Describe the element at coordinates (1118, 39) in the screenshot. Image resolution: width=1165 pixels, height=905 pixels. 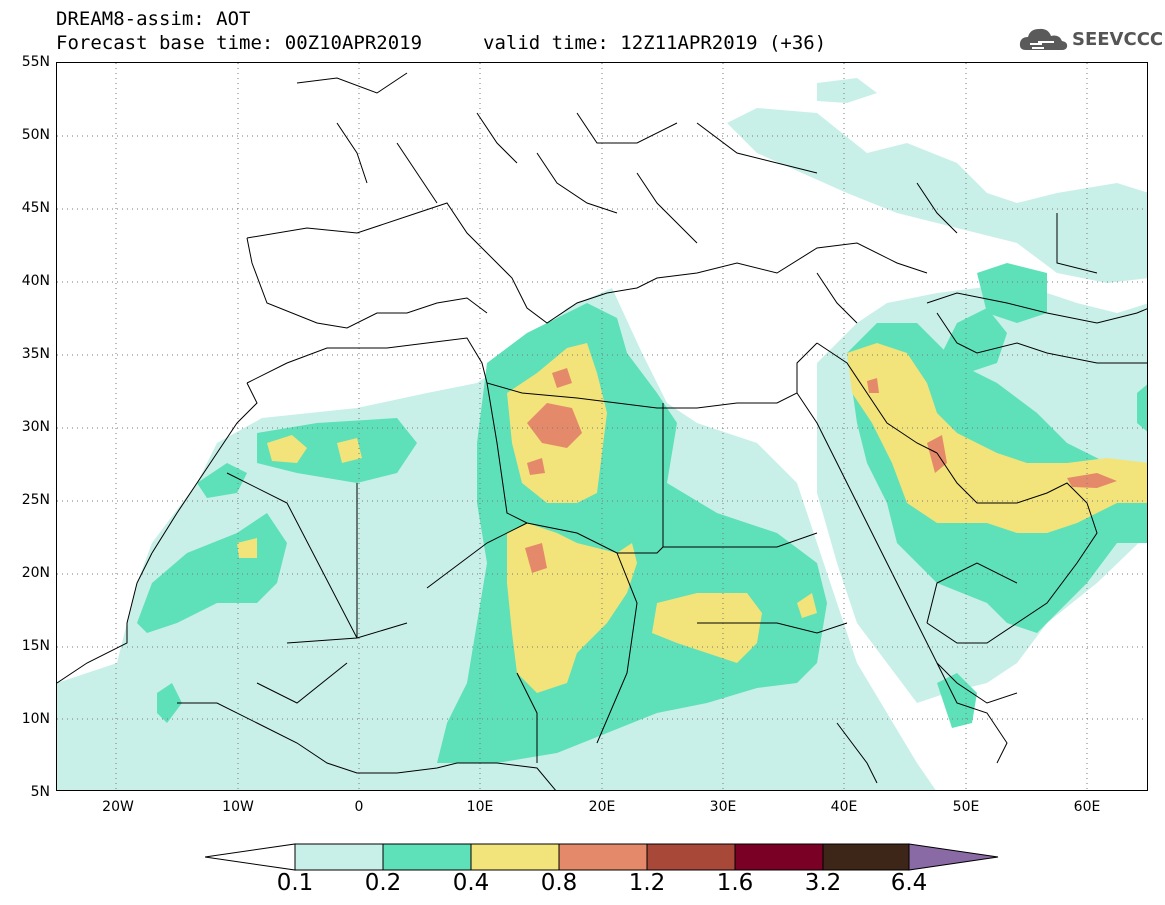
I see `logo-text: SEEVCCC` at that location.